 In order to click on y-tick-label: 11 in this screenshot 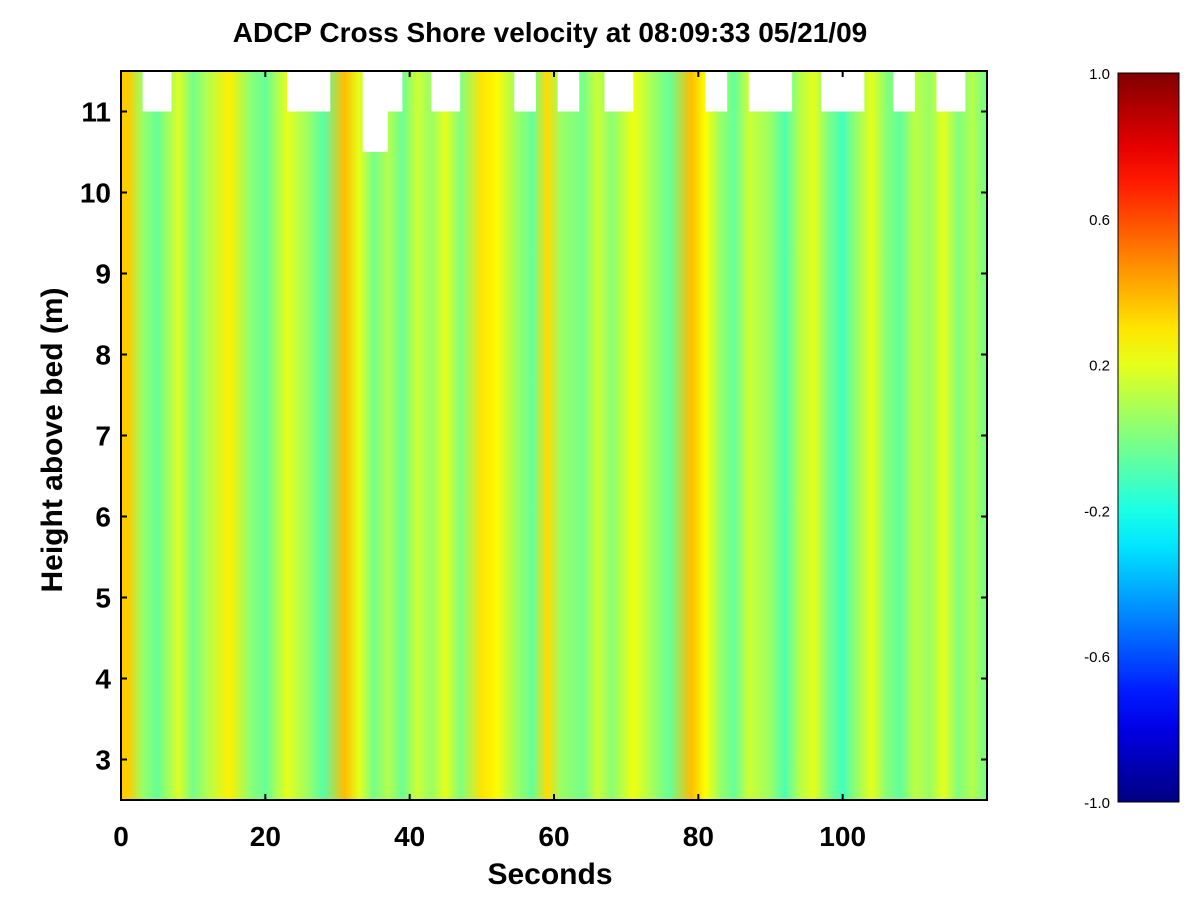, I will do `click(96, 112)`.